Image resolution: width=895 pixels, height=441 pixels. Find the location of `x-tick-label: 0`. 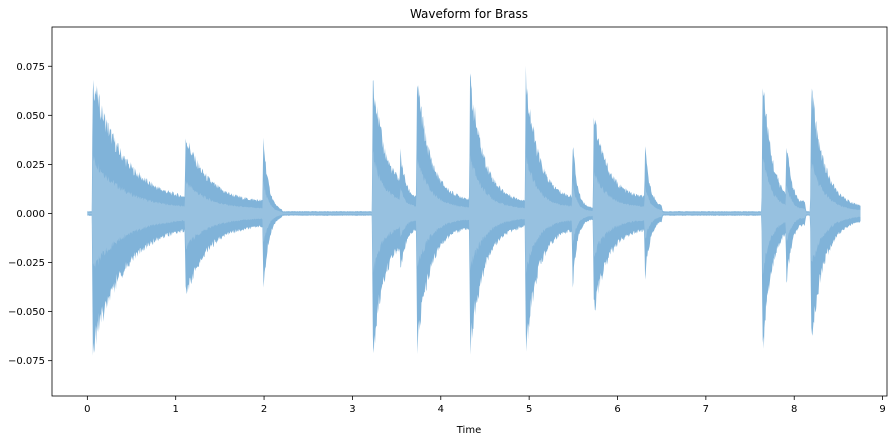

x-tick-label: 0 is located at coordinates (87, 409).